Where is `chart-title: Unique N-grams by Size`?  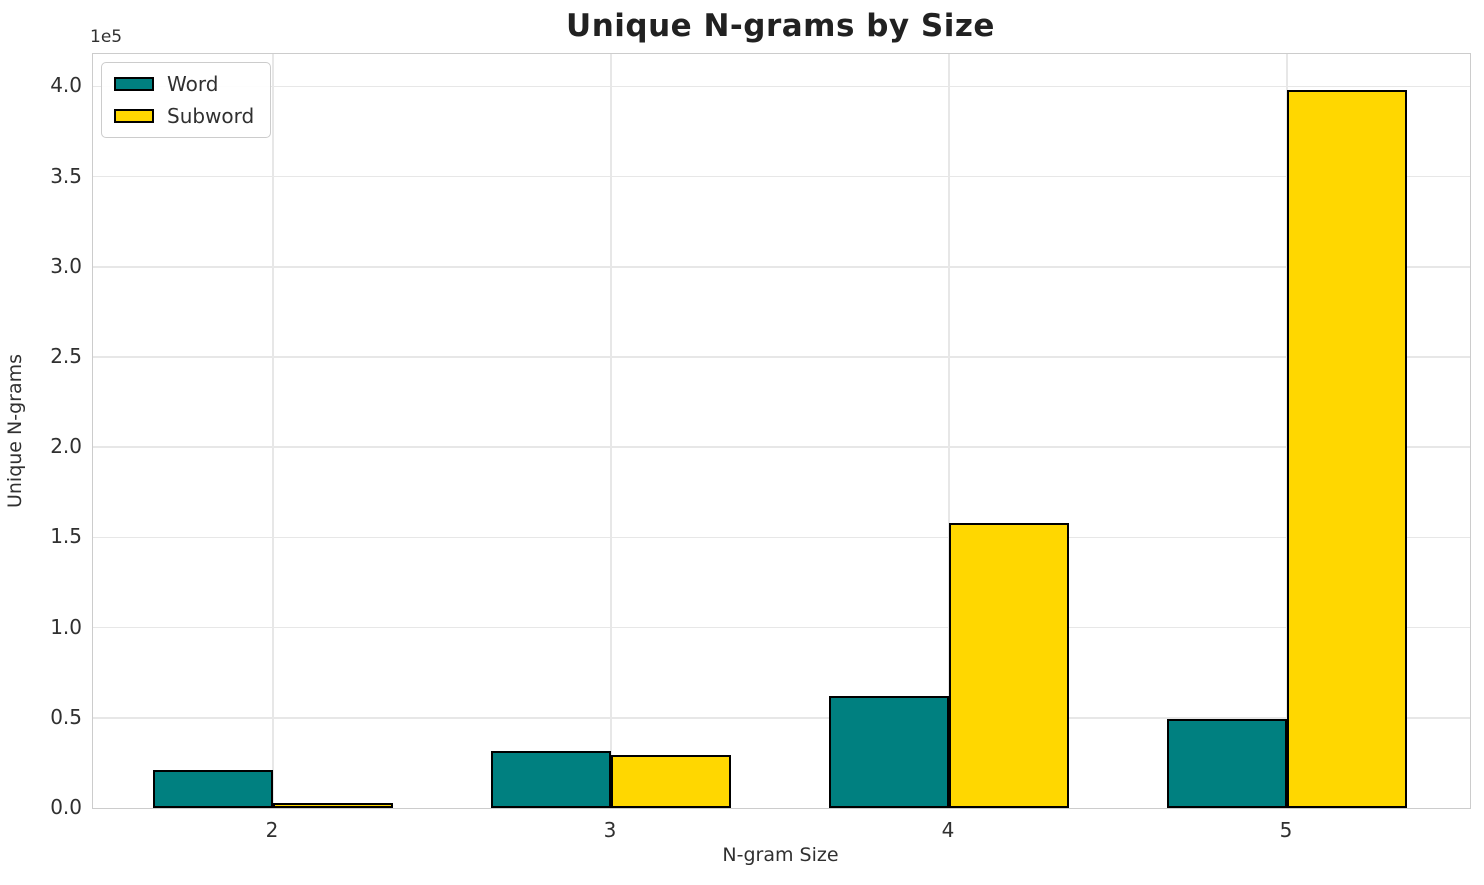 chart-title: Unique N-grams by Size is located at coordinates (780, 26).